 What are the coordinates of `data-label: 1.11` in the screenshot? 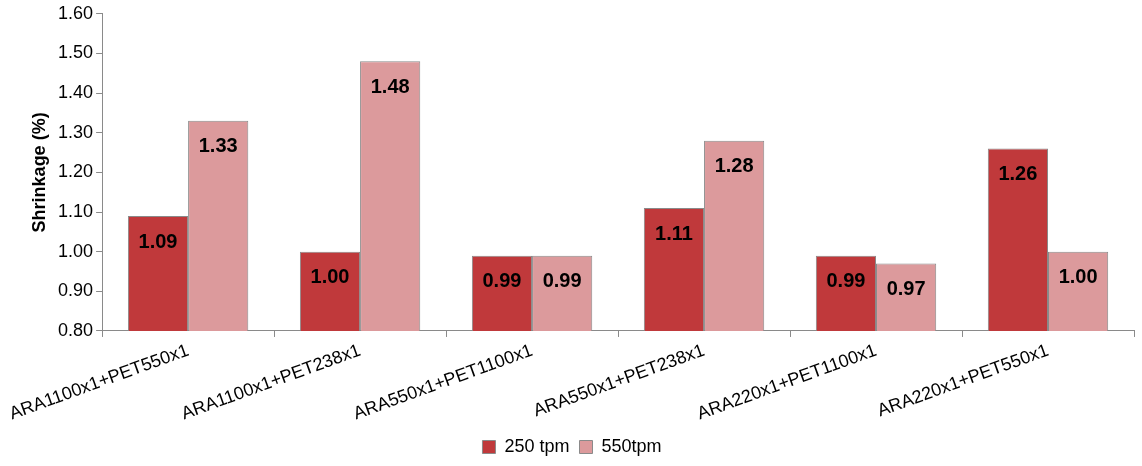 It's located at (674, 232).